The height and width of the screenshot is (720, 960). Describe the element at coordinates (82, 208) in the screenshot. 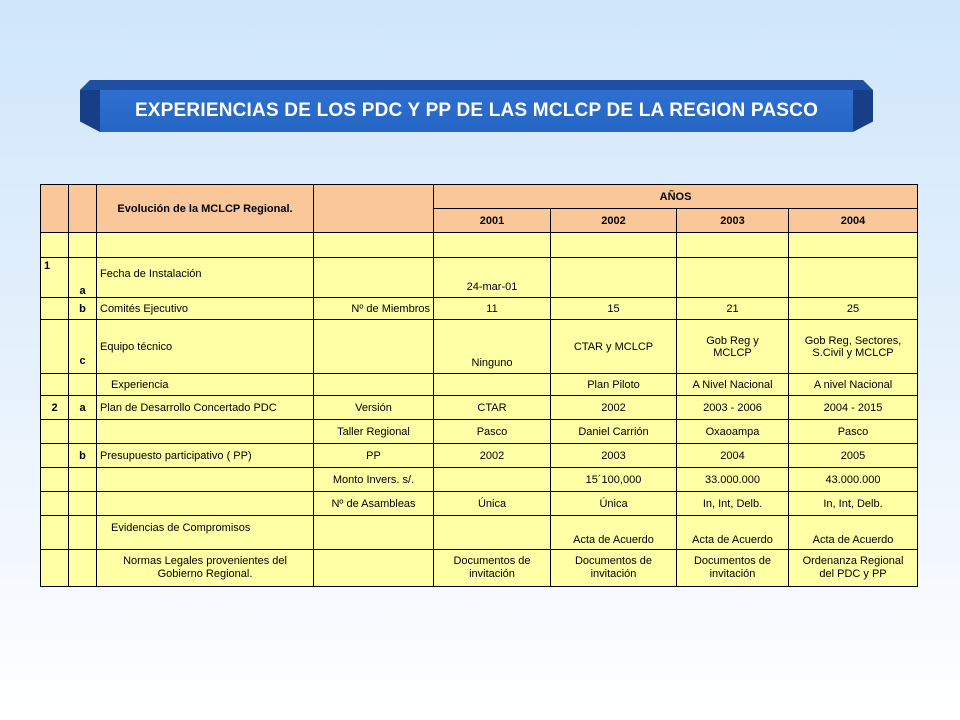

I see `header-letter-cell` at that location.